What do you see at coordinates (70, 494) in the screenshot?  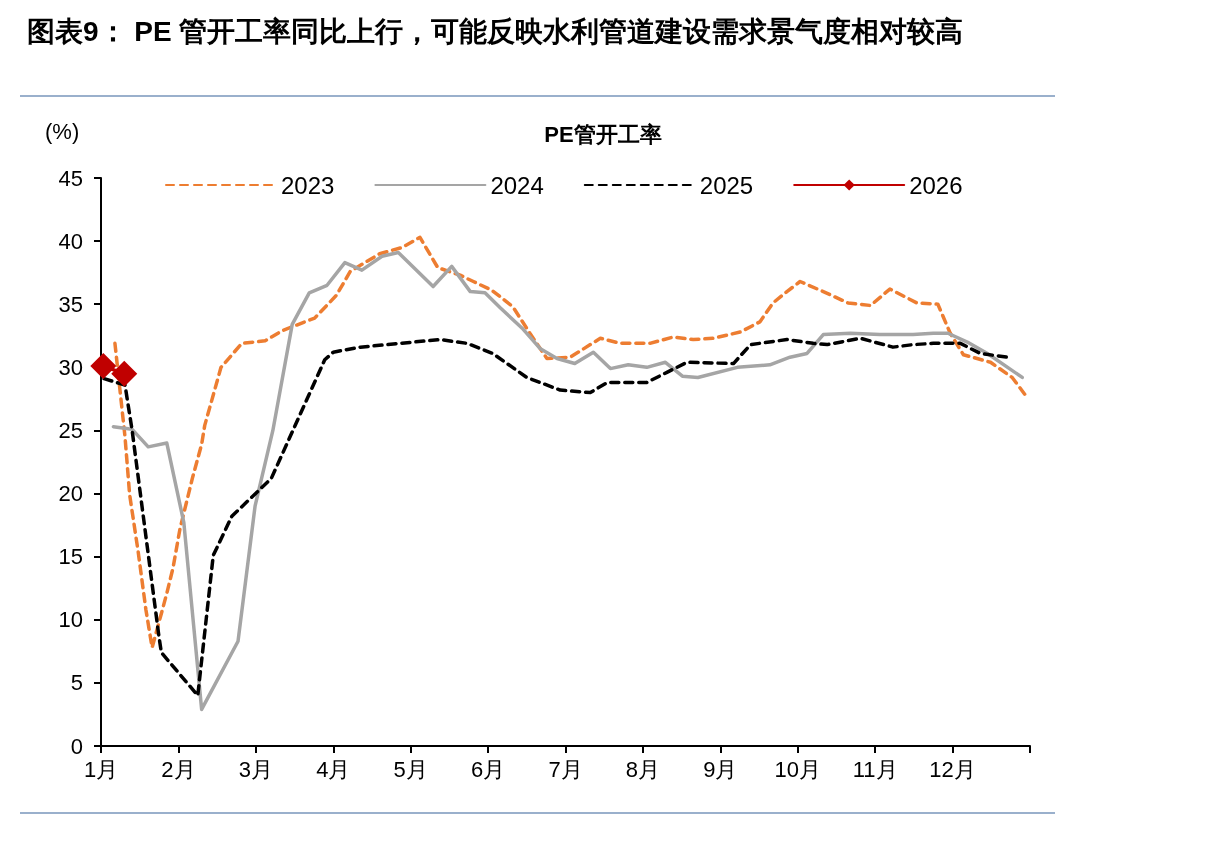 I see `y-tick-label: 20` at bounding box center [70, 494].